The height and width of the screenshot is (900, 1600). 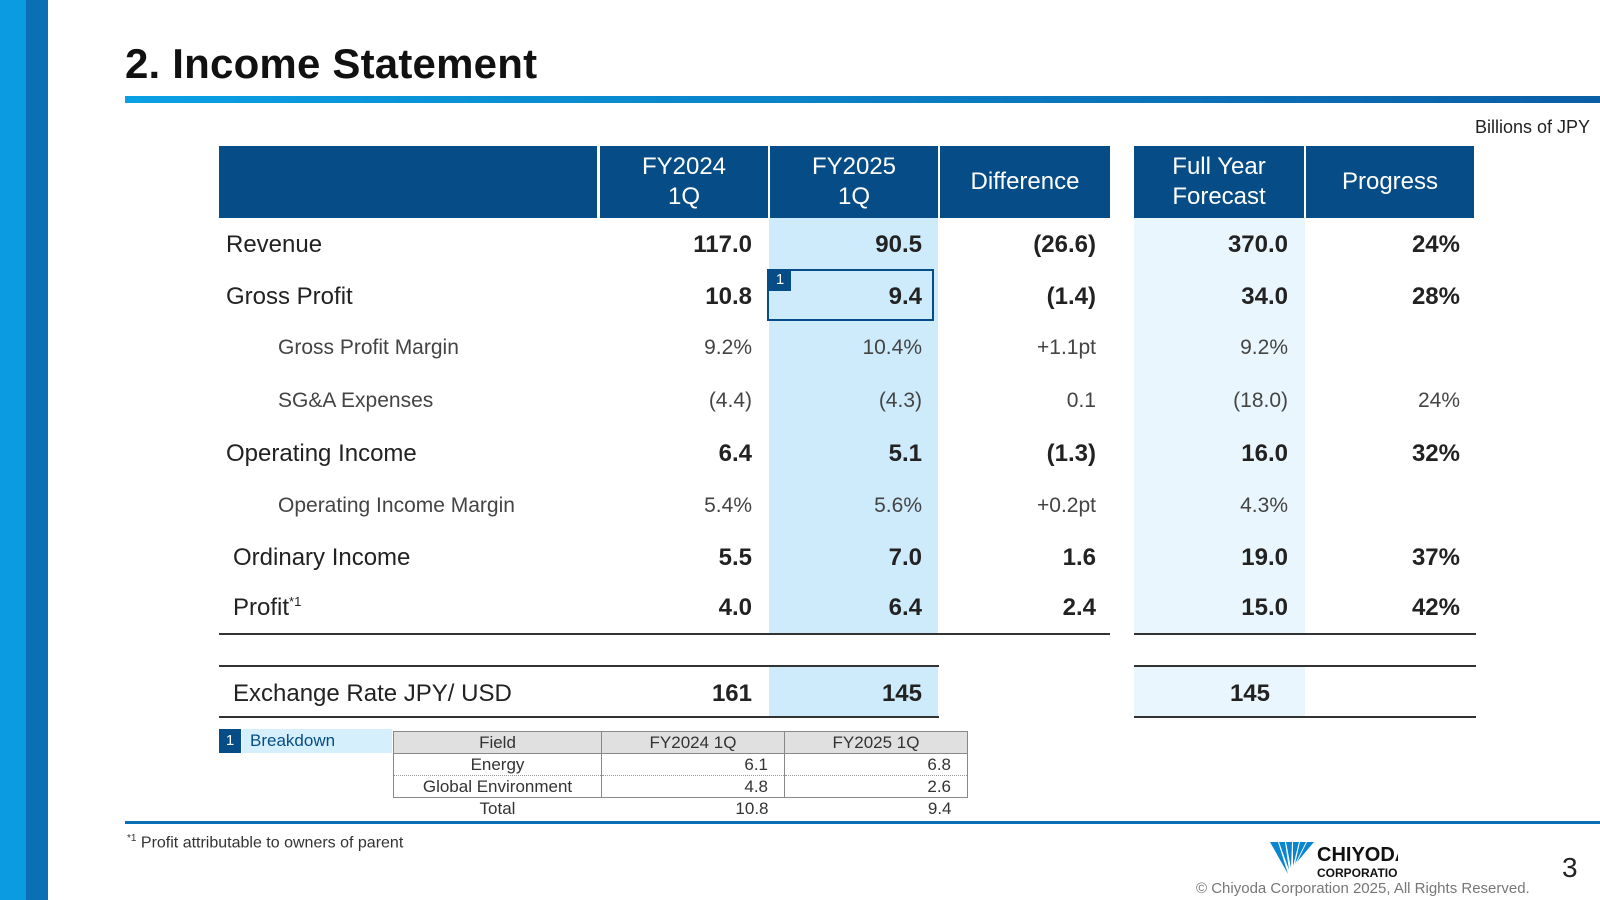 What do you see at coordinates (1264, 296) in the screenshot?
I see `gross-profit-forecast: 34.0` at bounding box center [1264, 296].